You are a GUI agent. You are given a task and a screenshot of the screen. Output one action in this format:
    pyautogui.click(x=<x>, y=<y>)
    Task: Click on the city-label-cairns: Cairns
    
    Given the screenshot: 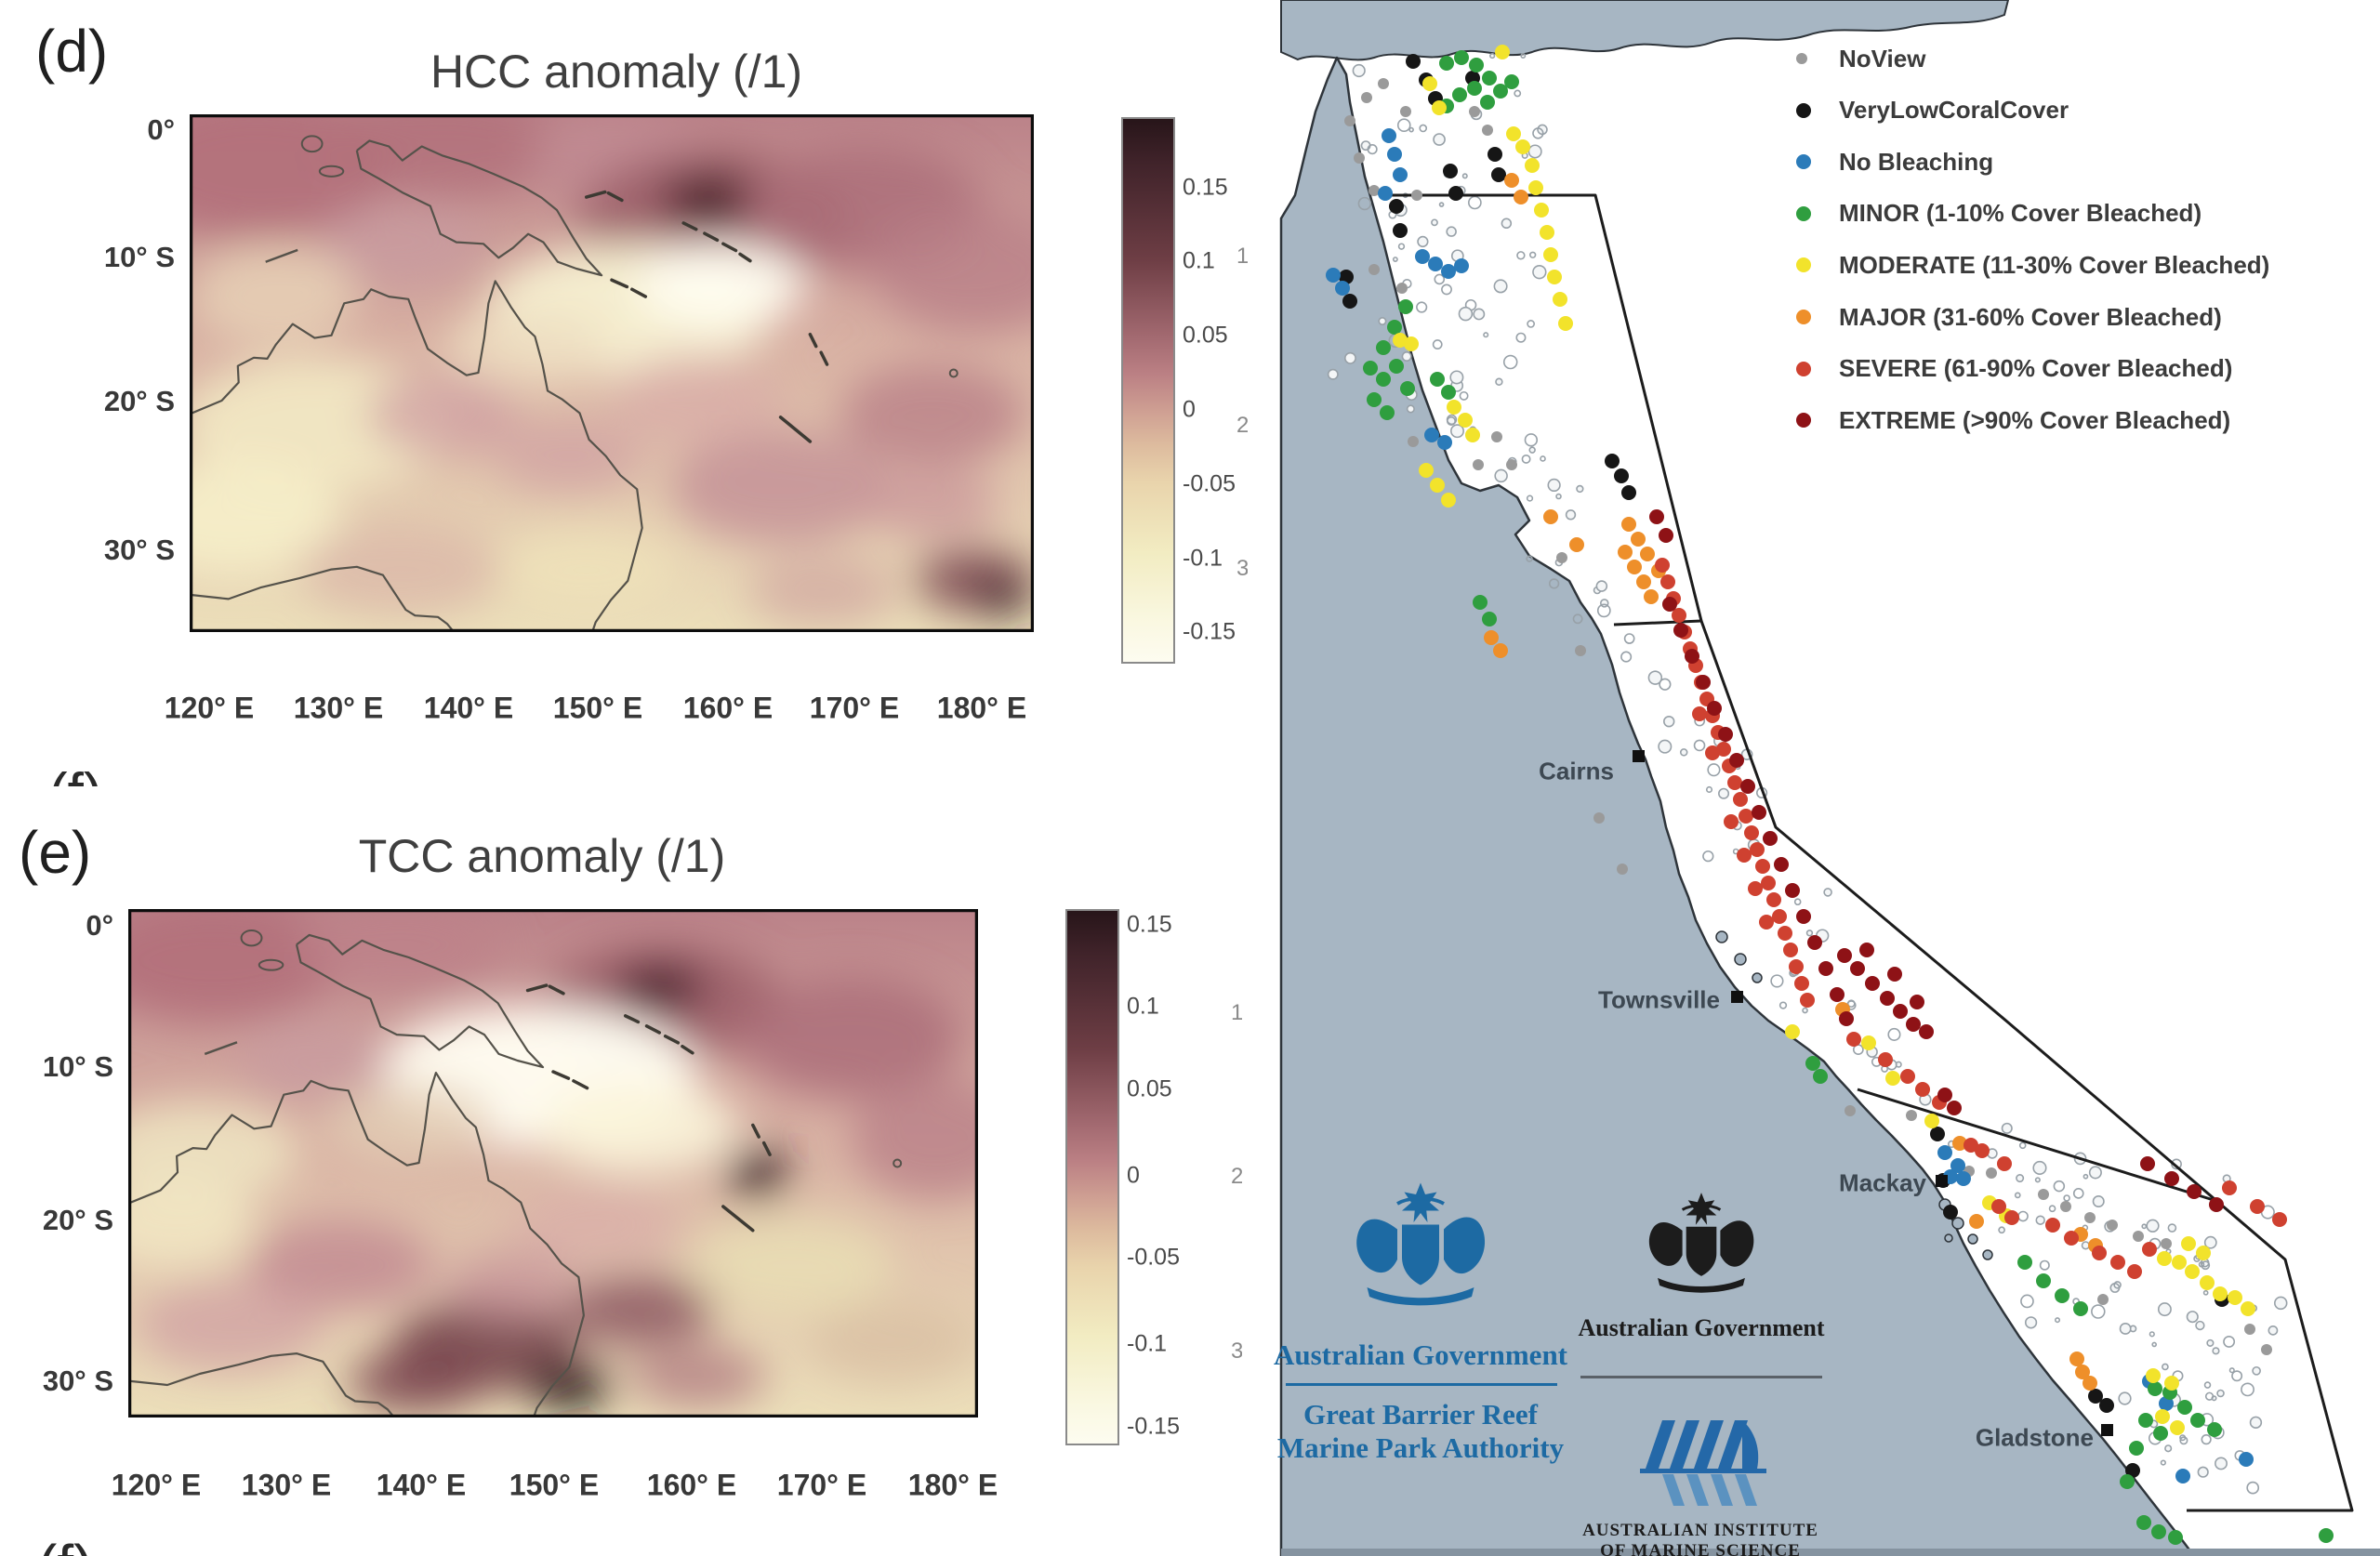 What is the action you would take?
    pyautogui.click(x=1576, y=771)
    